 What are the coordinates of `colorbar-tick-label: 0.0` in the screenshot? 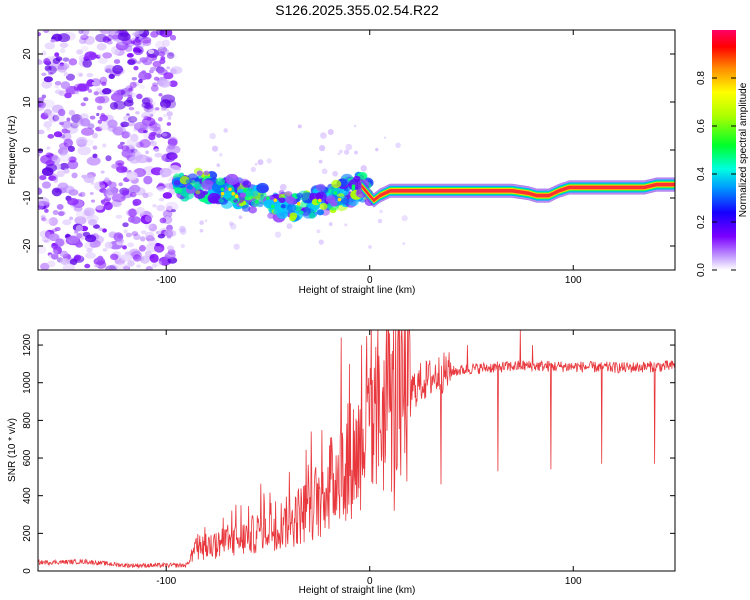 It's located at (701, 270).